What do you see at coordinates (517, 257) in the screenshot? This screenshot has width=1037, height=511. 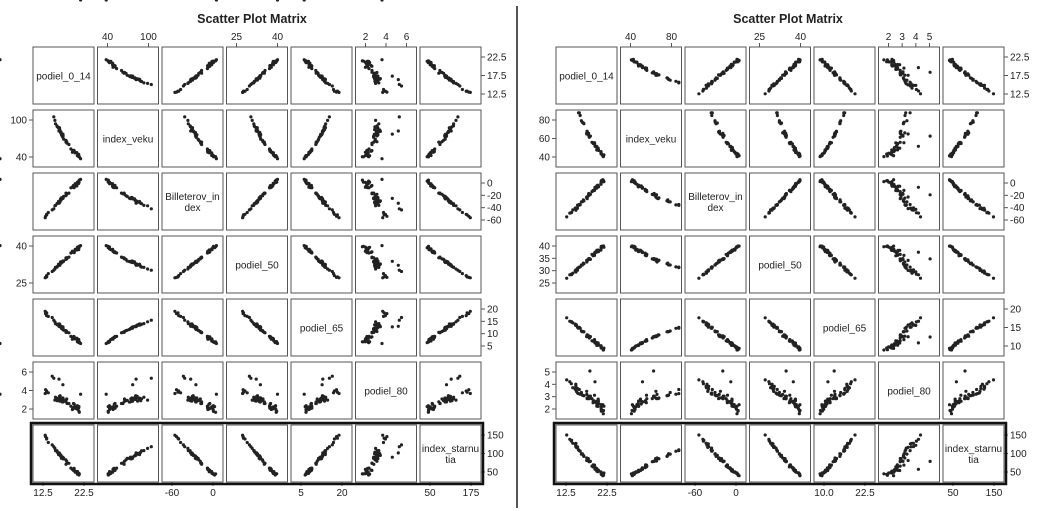 I see `panel-divider` at bounding box center [517, 257].